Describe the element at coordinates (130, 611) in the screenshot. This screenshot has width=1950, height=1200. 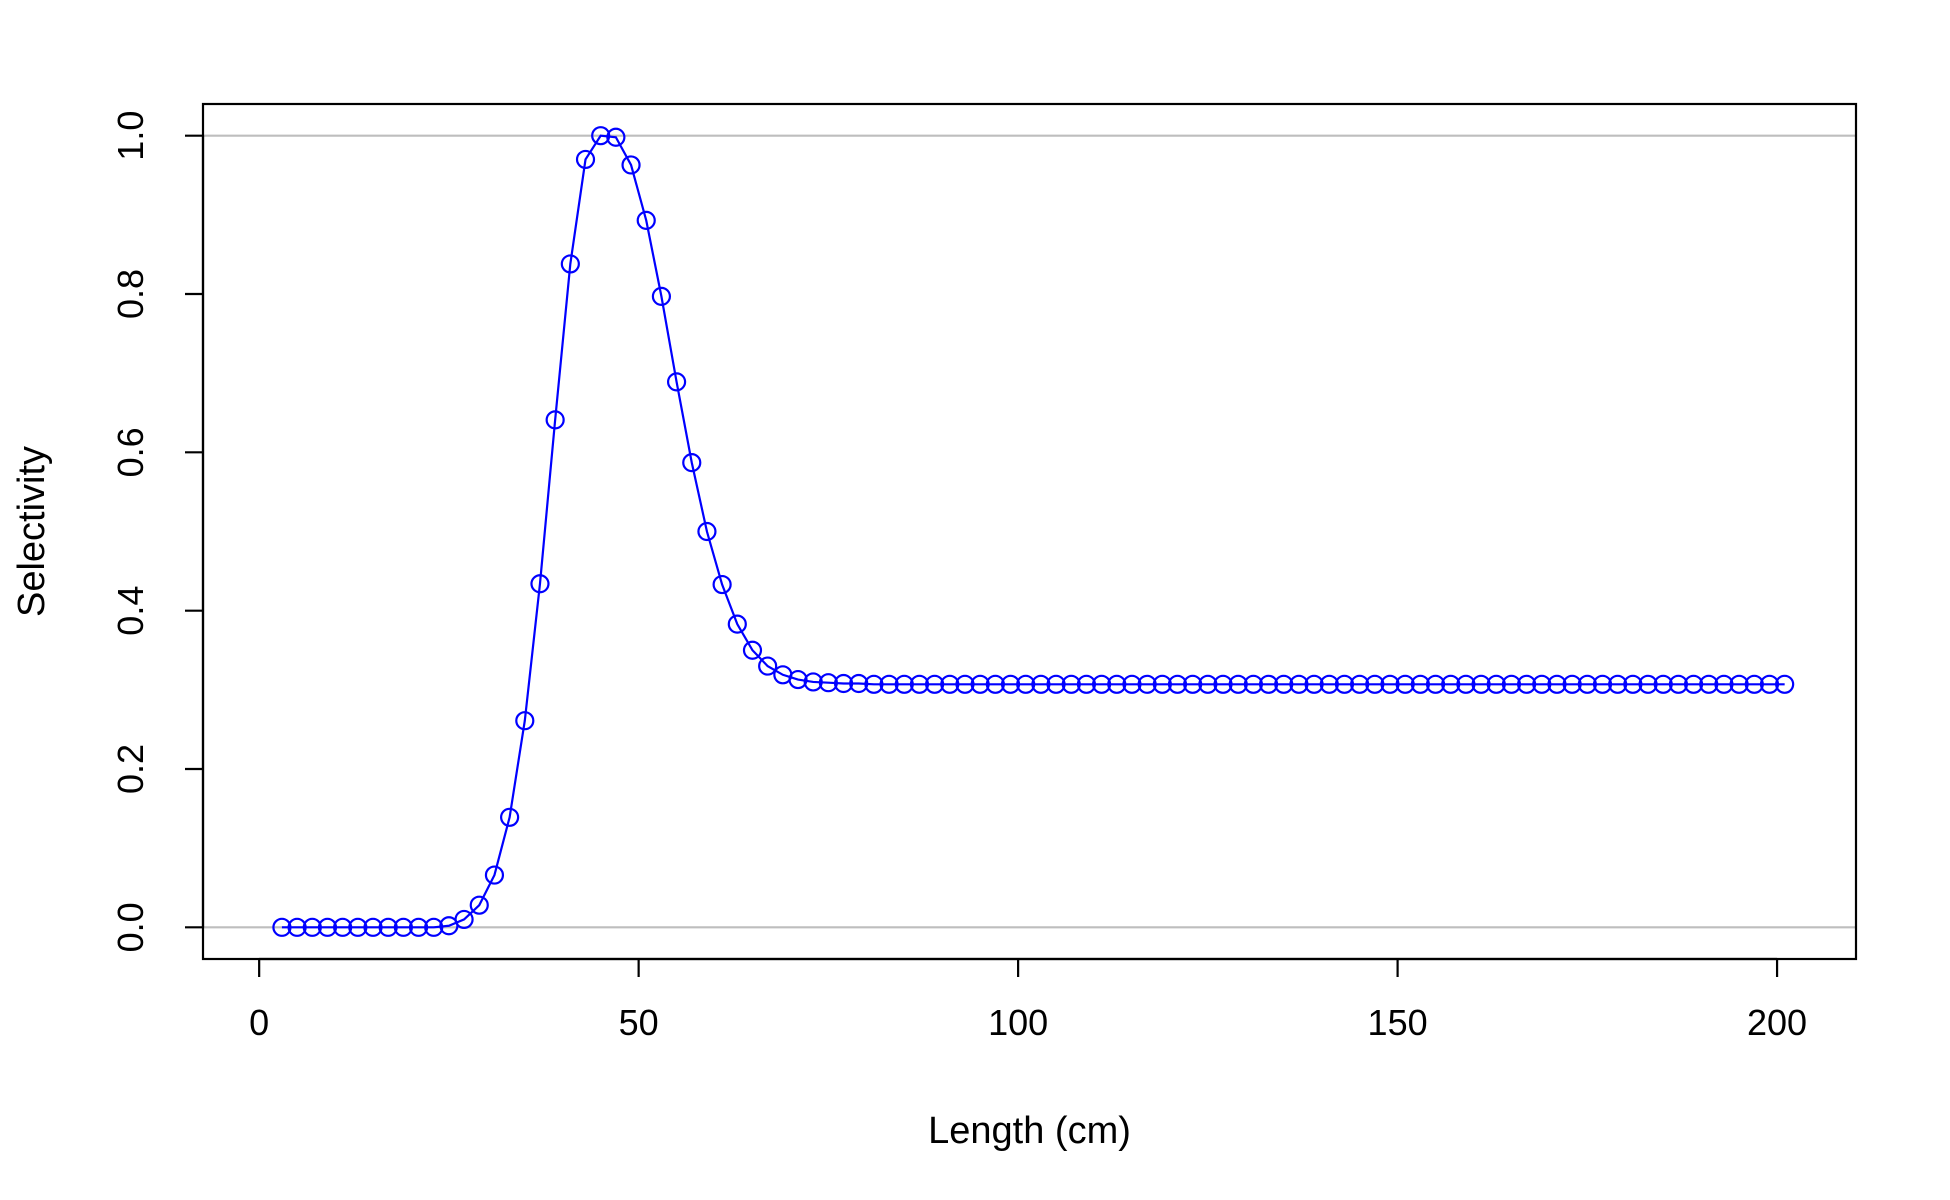
I see `y-tick-label: 0.4` at that location.